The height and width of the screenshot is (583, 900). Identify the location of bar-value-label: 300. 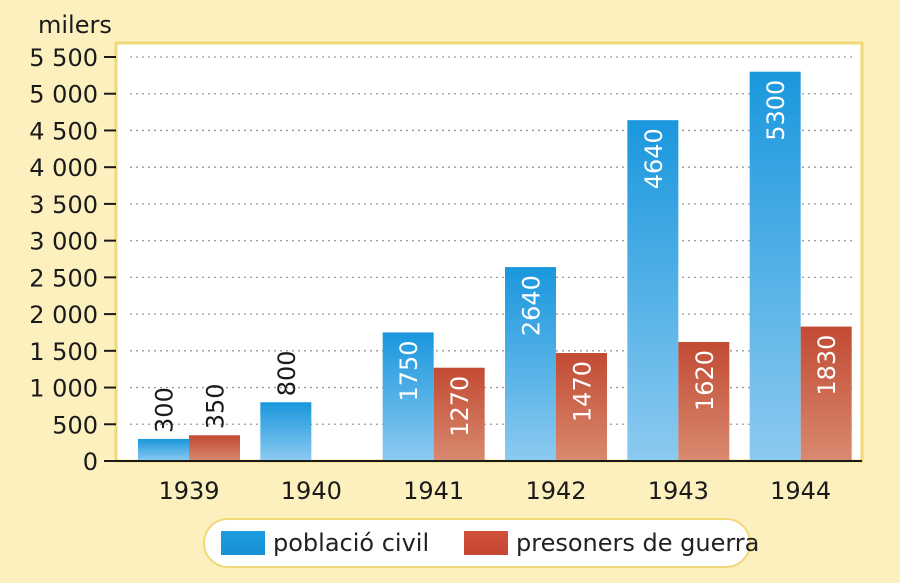
(165, 410).